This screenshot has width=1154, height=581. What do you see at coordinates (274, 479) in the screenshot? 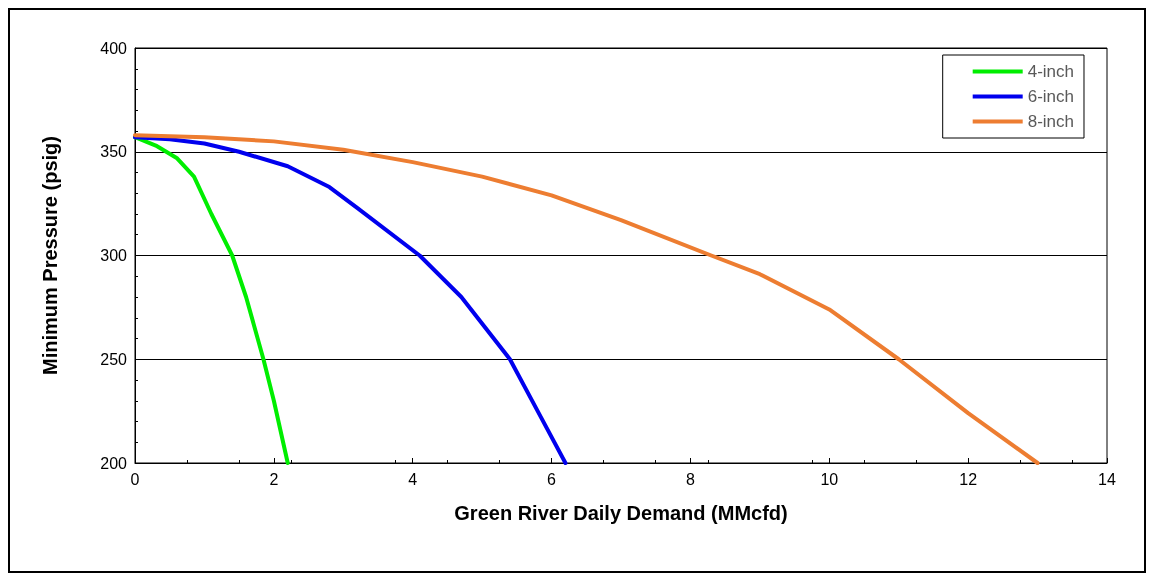
I see `x-tick-label: 2` at bounding box center [274, 479].